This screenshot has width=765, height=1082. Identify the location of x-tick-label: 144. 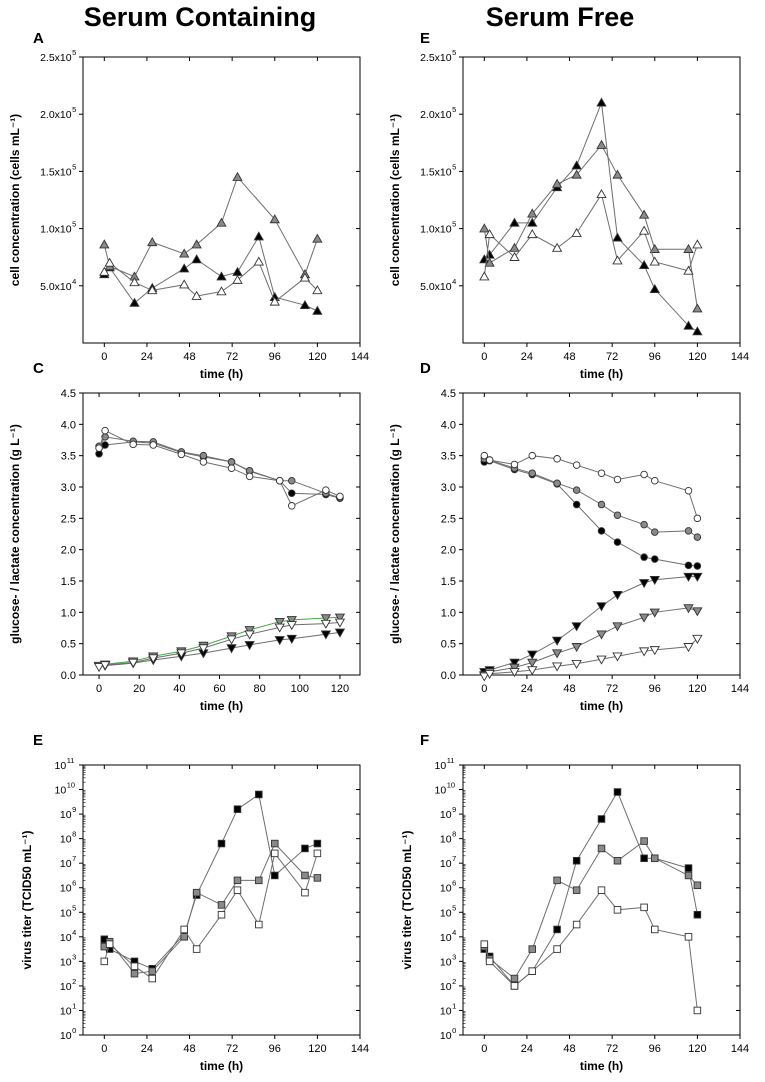
(360, 1049).